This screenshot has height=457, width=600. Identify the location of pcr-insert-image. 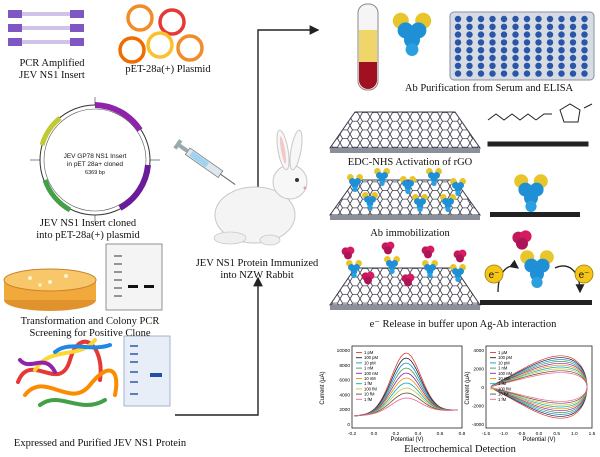
(46, 28).